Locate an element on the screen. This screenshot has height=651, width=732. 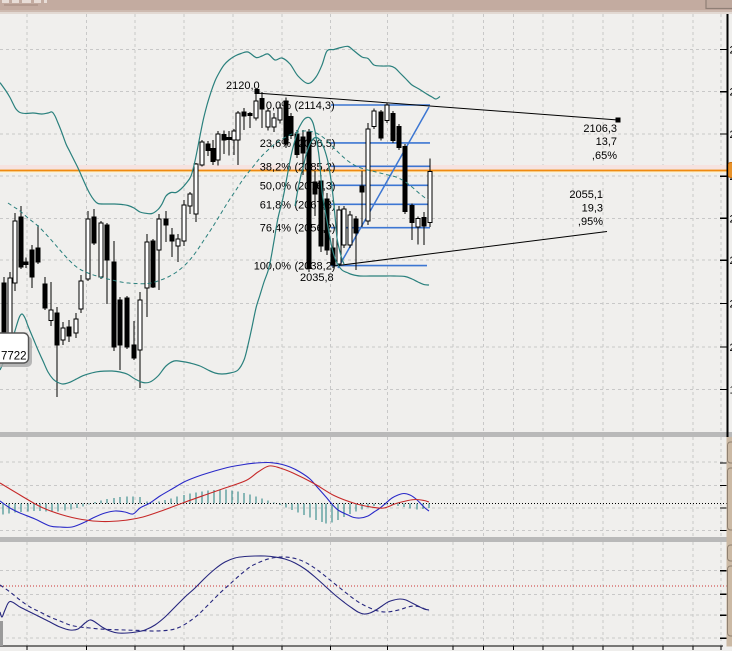
svg-text: 2055,1 is located at coordinates (586, 195).